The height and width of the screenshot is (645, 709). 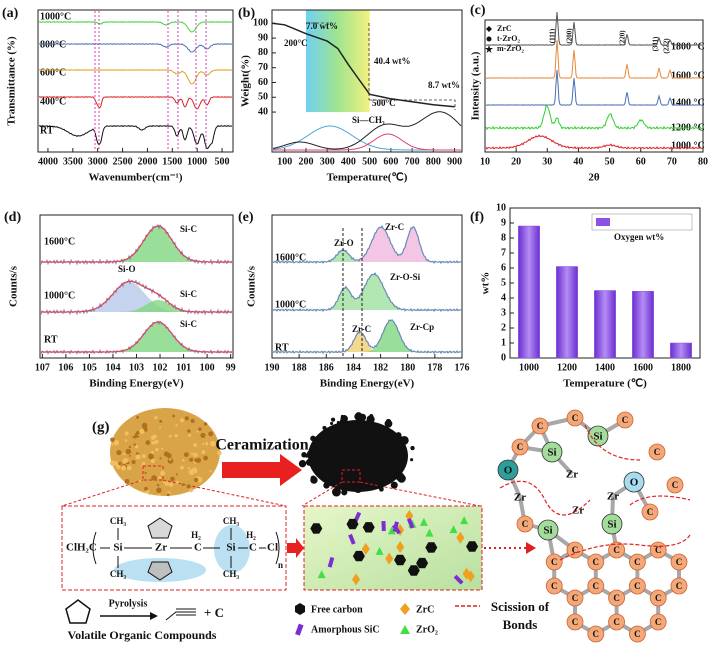 I want to click on formula-text: CH₃, so click(x=231, y=521).